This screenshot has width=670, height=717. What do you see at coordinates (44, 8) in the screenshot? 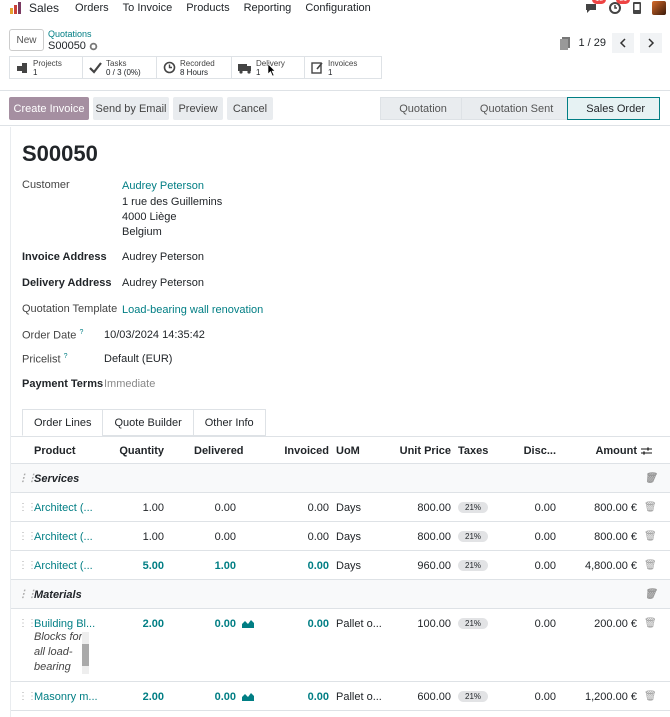
I see `app-brand: Sales` at bounding box center [44, 8].